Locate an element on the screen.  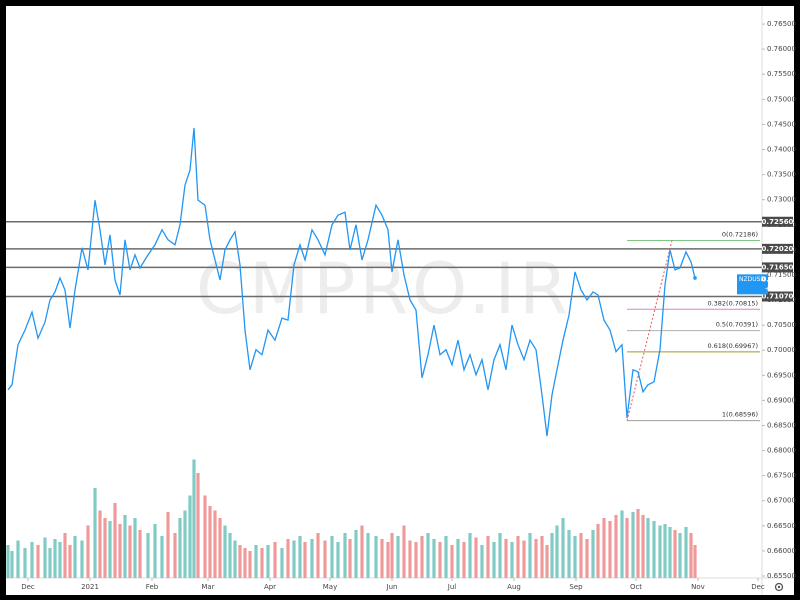
x-tick-label: Aug is located at coordinates (514, 587).